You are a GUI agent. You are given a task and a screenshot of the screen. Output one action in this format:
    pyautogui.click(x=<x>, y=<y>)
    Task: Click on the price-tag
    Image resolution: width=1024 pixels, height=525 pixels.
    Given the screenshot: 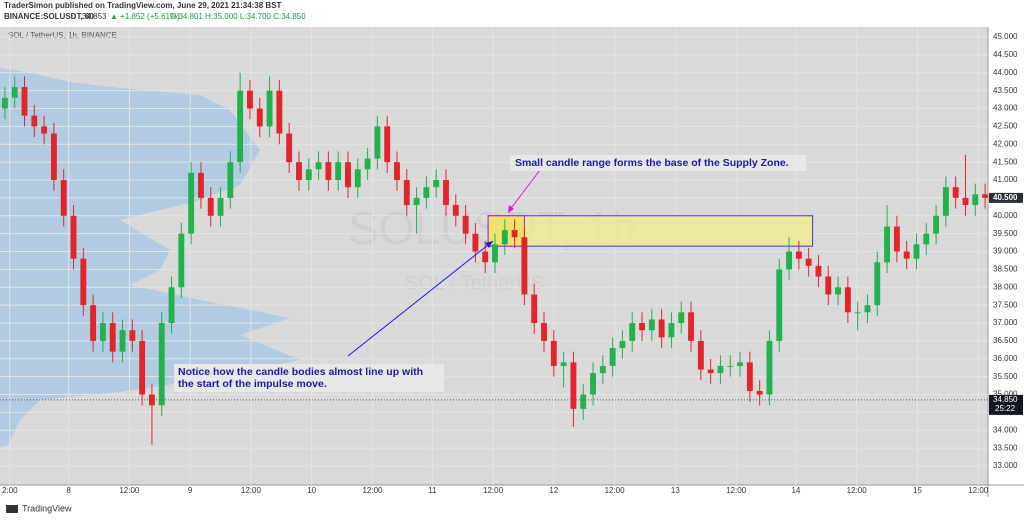 What is the action you would take?
    pyautogui.click(x=1006, y=404)
    